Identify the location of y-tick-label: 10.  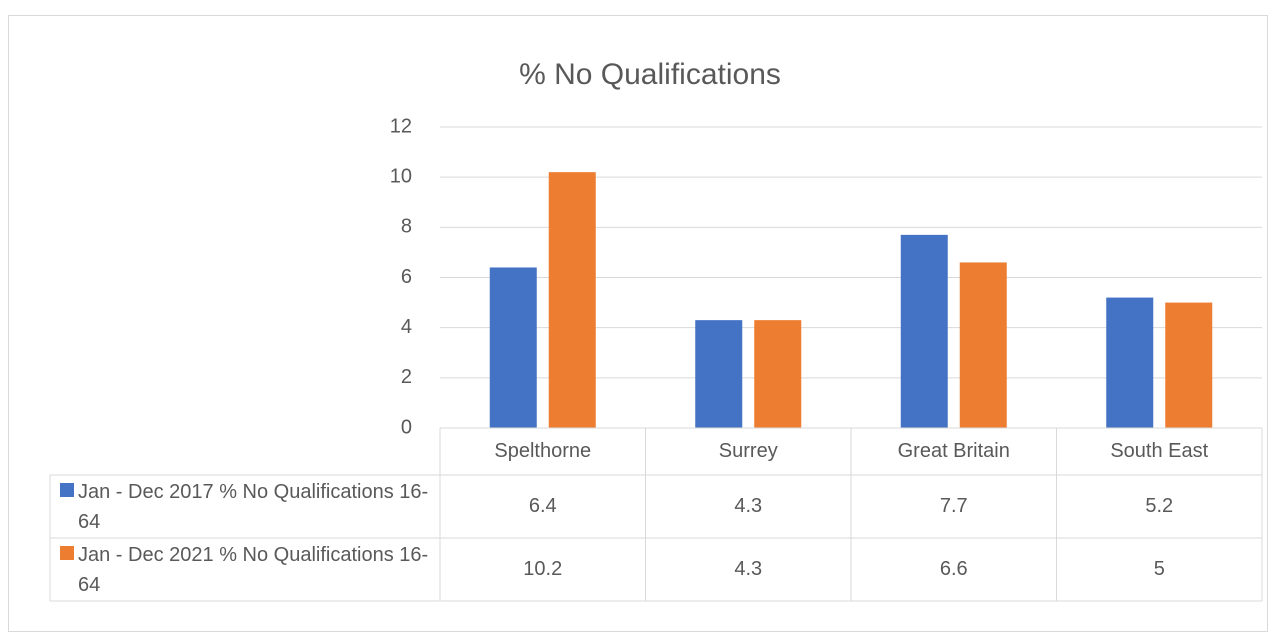
(401, 176).